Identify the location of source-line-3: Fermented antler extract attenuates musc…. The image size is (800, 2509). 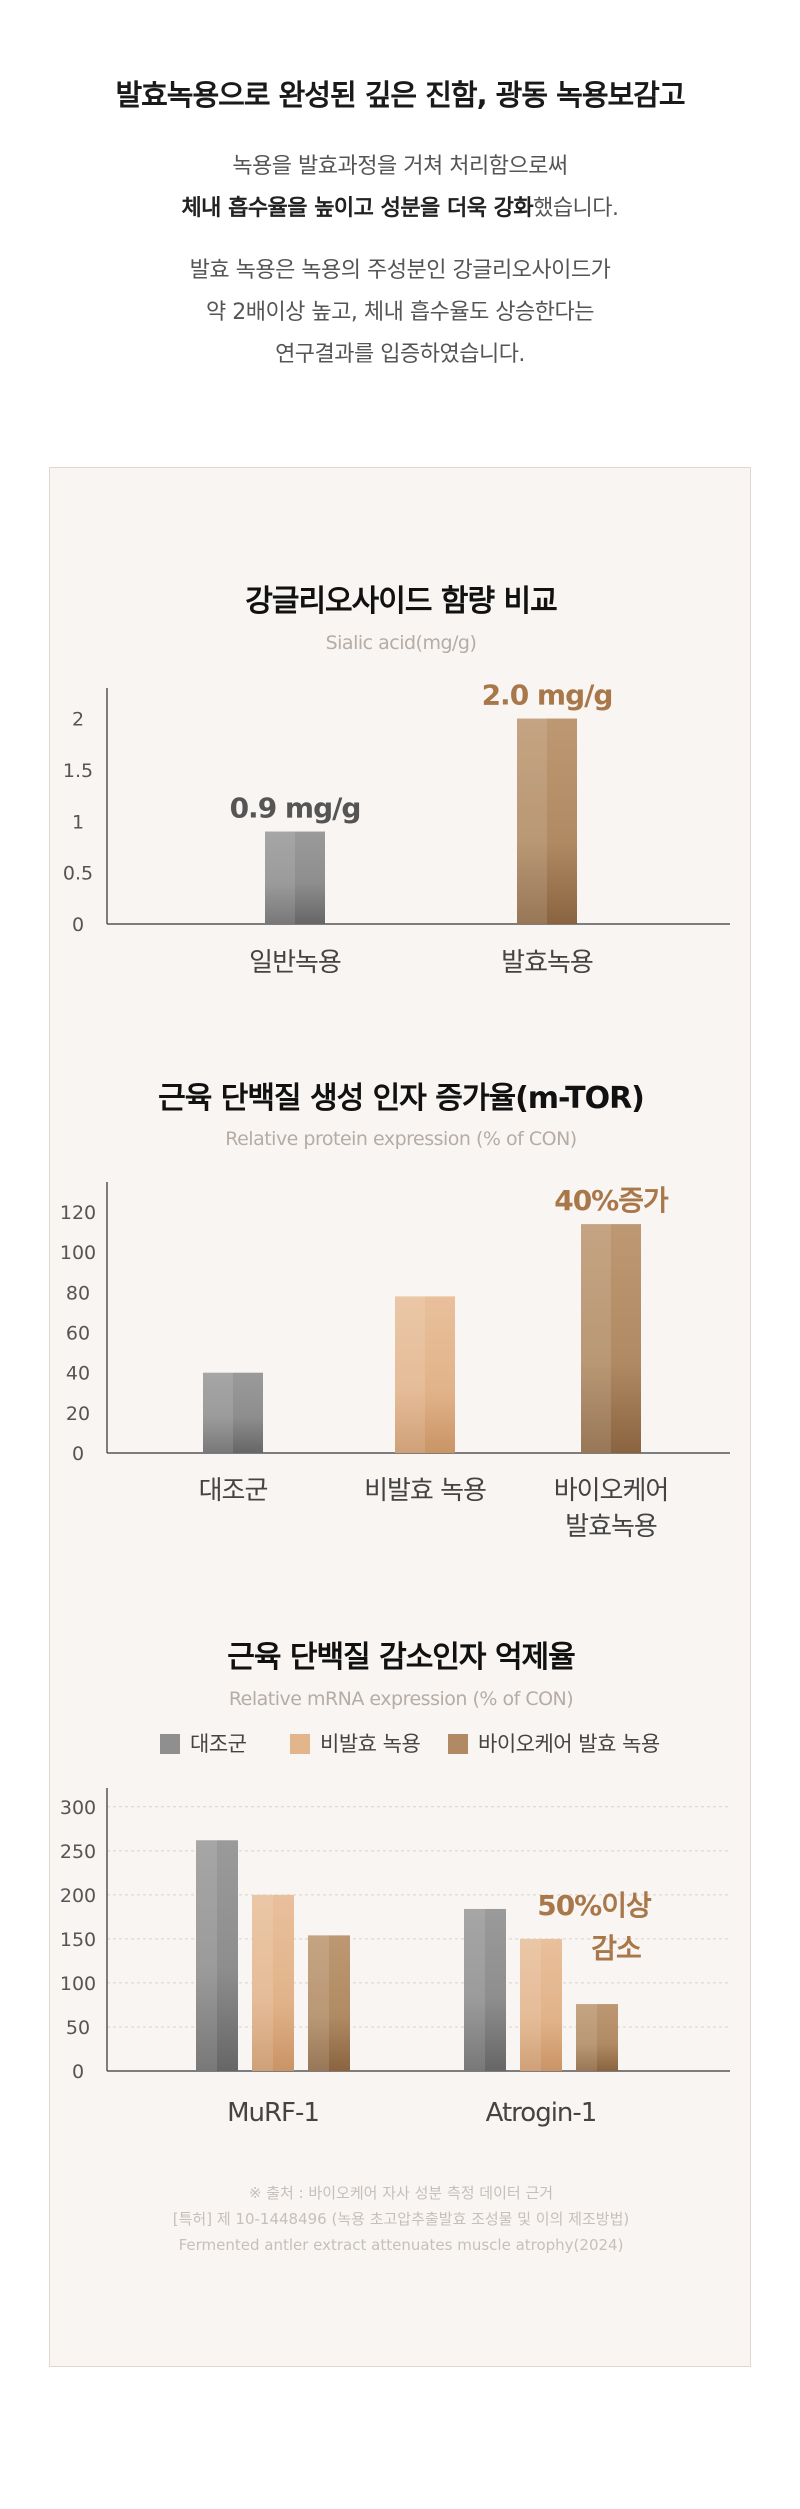
(401, 2245).